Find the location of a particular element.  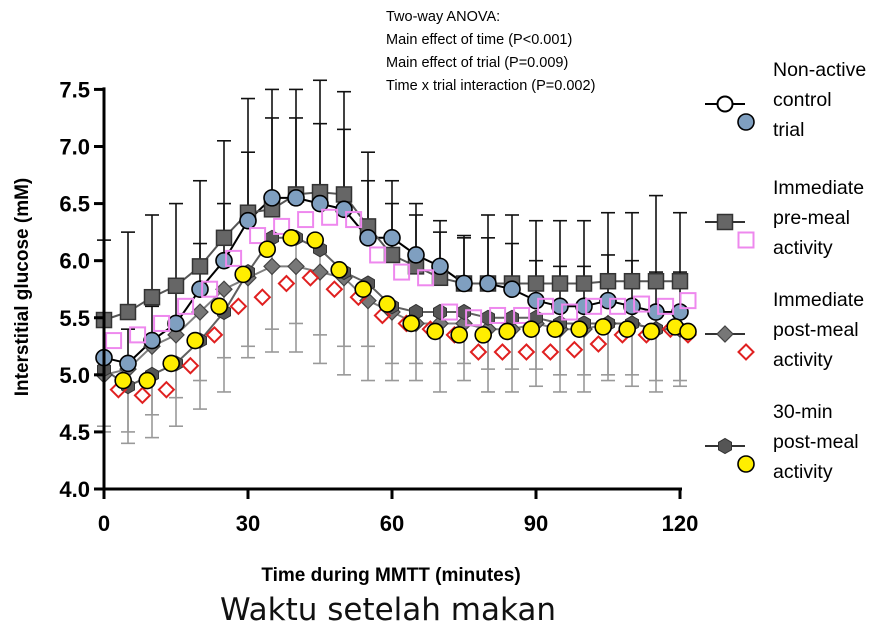

y-tick-label: 6.0 is located at coordinates (74, 261).